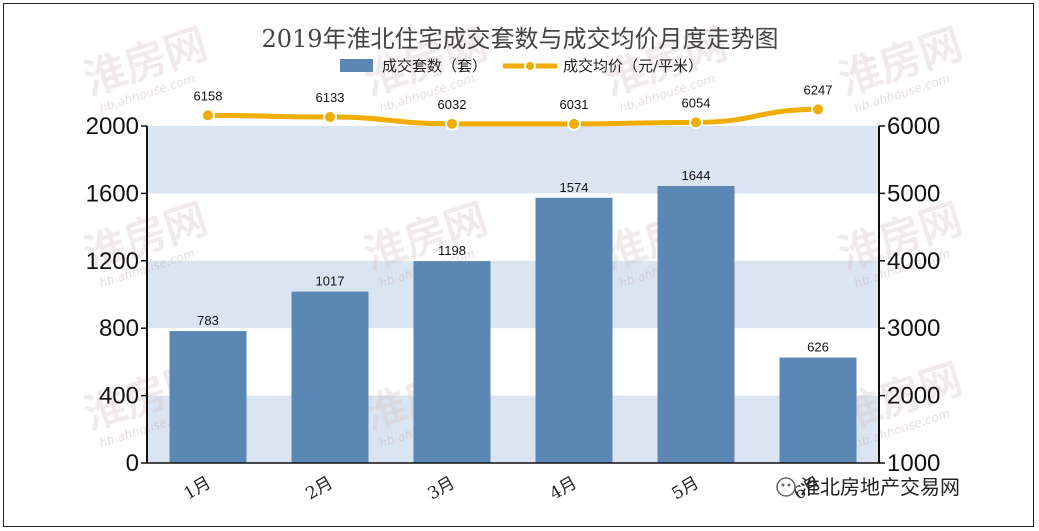 The width and height of the screenshot is (1039, 531). What do you see at coordinates (197, 488) in the screenshot?
I see `x-tick-label: 1月` at bounding box center [197, 488].